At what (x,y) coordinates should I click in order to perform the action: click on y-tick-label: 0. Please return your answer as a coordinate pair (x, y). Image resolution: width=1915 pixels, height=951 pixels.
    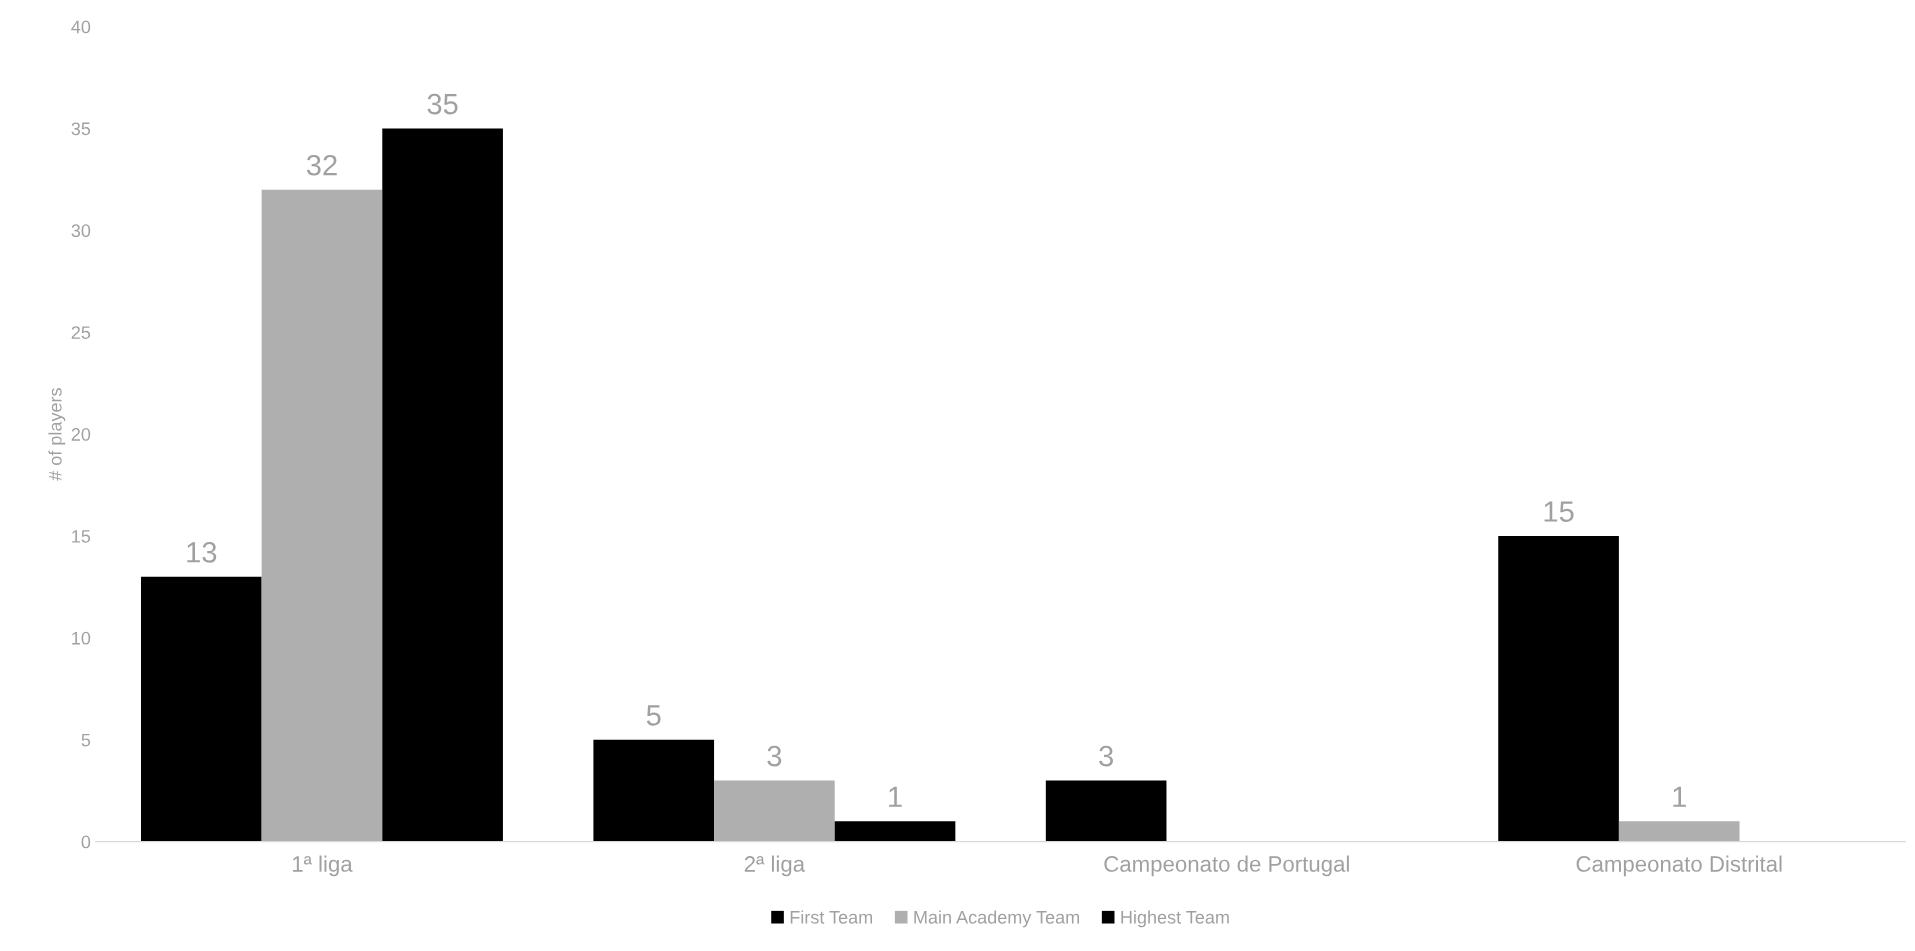
    Looking at the image, I should click on (86, 842).